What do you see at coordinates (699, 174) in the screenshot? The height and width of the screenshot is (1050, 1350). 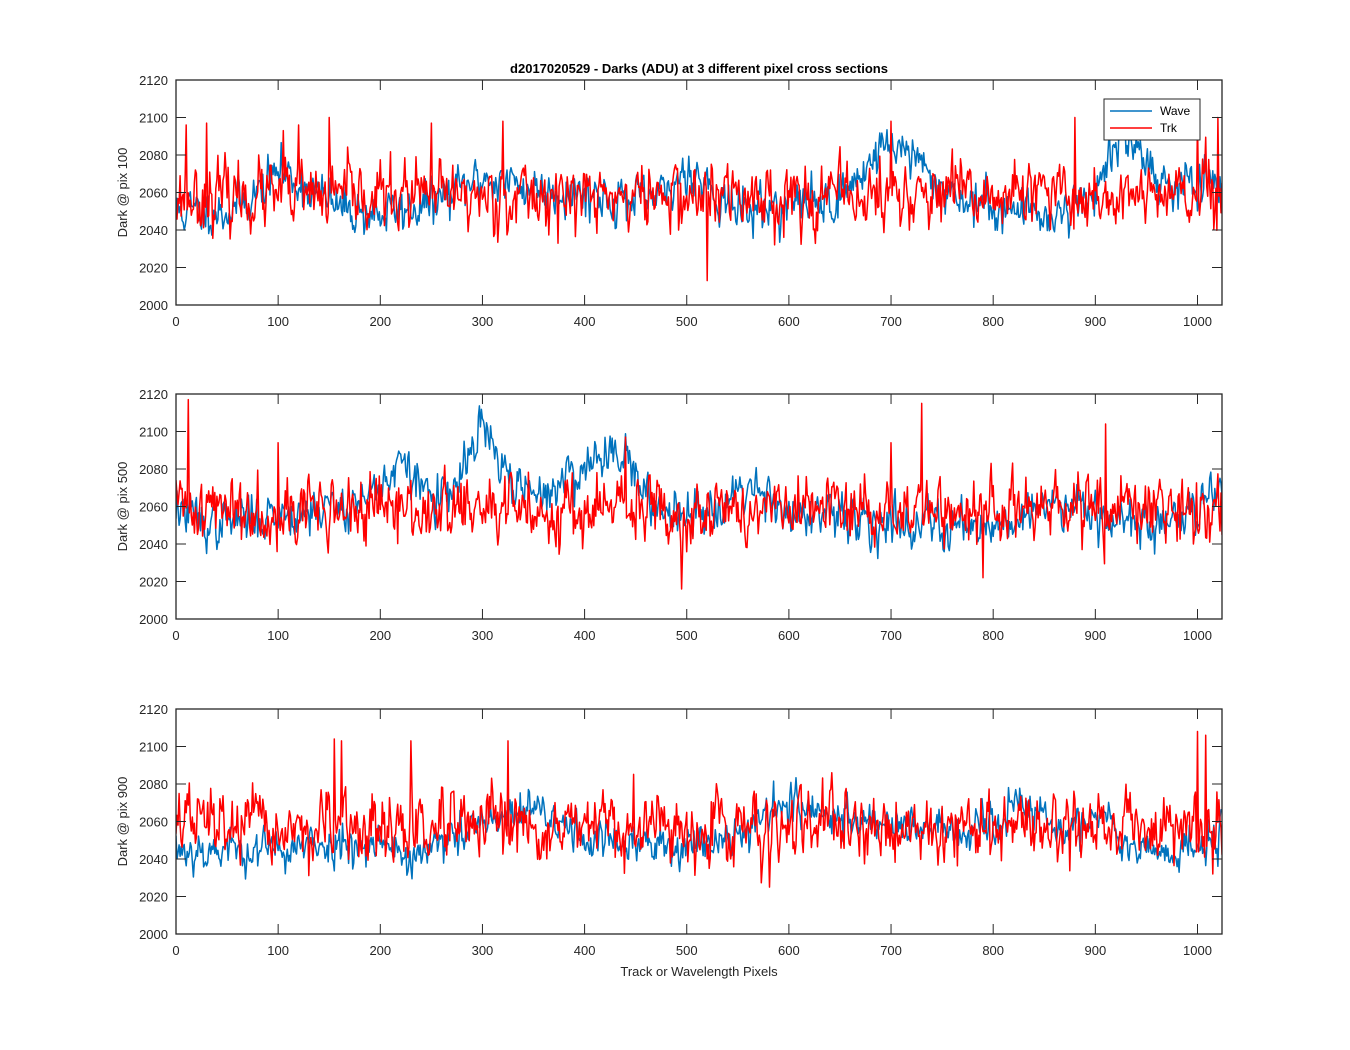 I see `series-line-wave` at bounding box center [699, 174].